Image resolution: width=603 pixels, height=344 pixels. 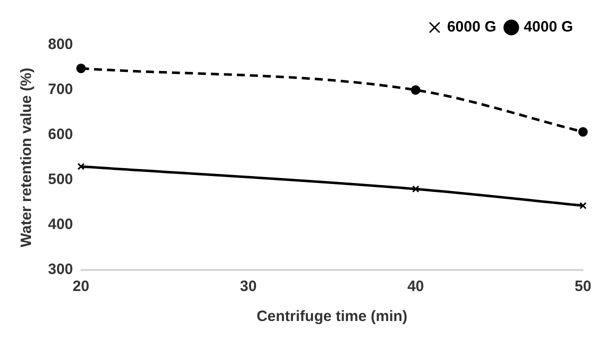 What do you see at coordinates (61, 135) in the screenshot?
I see `y-tick-label: 600` at bounding box center [61, 135].